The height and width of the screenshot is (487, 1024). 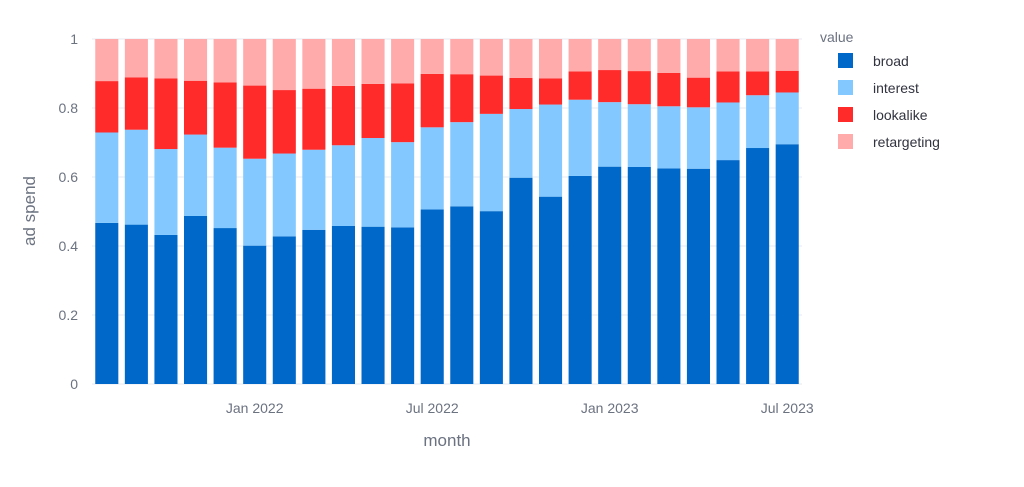 I want to click on legend-swatch-interest, so click(x=845, y=87).